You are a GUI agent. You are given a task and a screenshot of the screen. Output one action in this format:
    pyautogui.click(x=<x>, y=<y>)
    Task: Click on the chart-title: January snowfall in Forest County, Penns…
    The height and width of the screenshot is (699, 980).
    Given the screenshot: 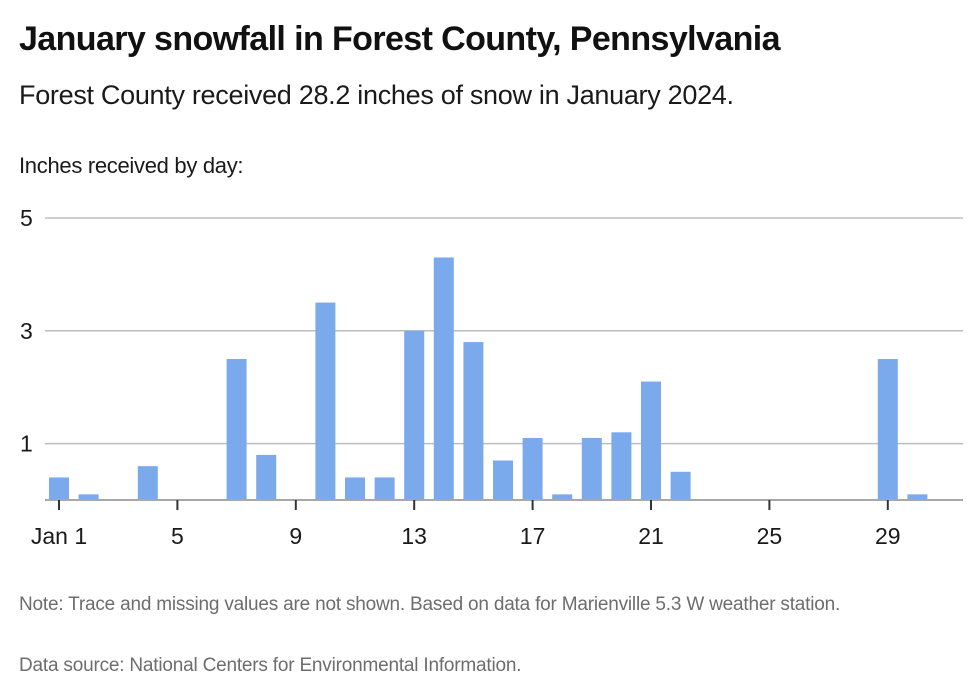 What is the action you would take?
    pyautogui.click(x=400, y=39)
    